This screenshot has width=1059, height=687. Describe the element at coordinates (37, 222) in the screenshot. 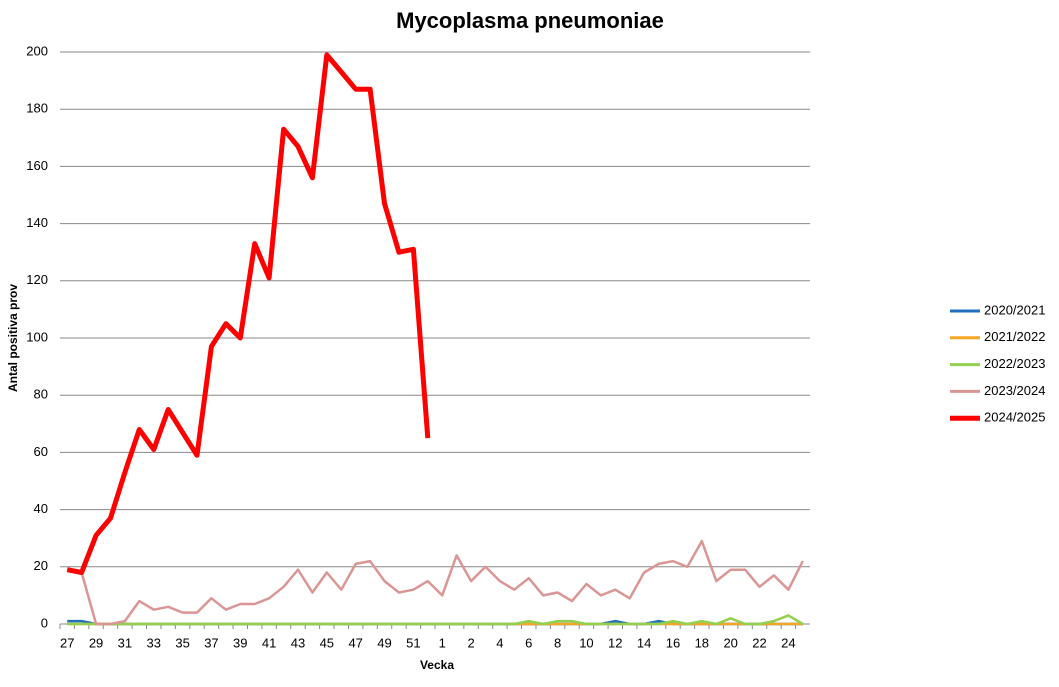

I see `y-tick-label: 140` at that location.